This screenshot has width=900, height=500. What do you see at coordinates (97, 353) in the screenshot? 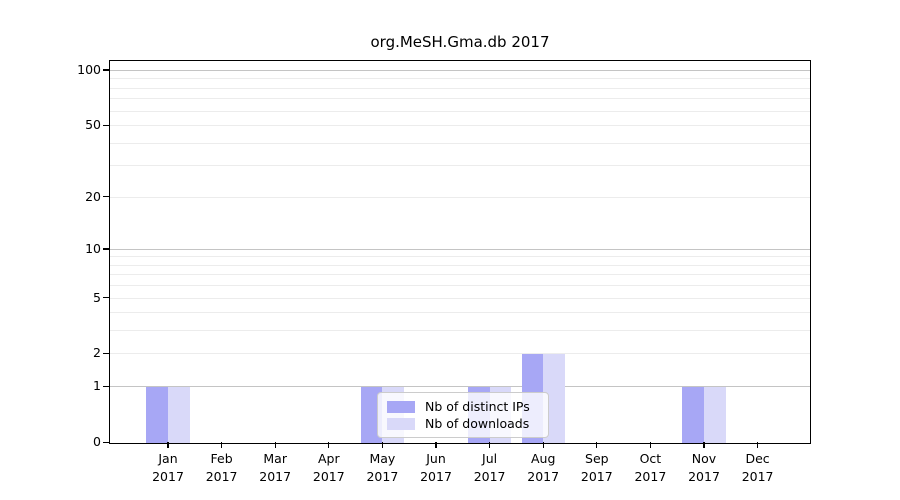
I see `y-tick-label: 2` at bounding box center [97, 353].